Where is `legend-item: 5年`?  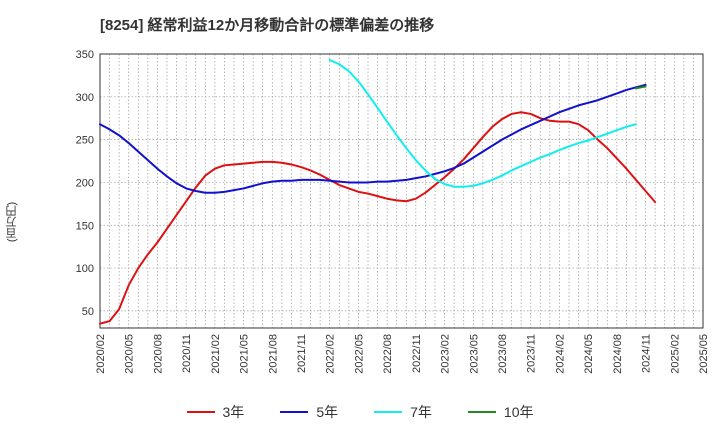
legend-item: 5年 is located at coordinates (309, 412).